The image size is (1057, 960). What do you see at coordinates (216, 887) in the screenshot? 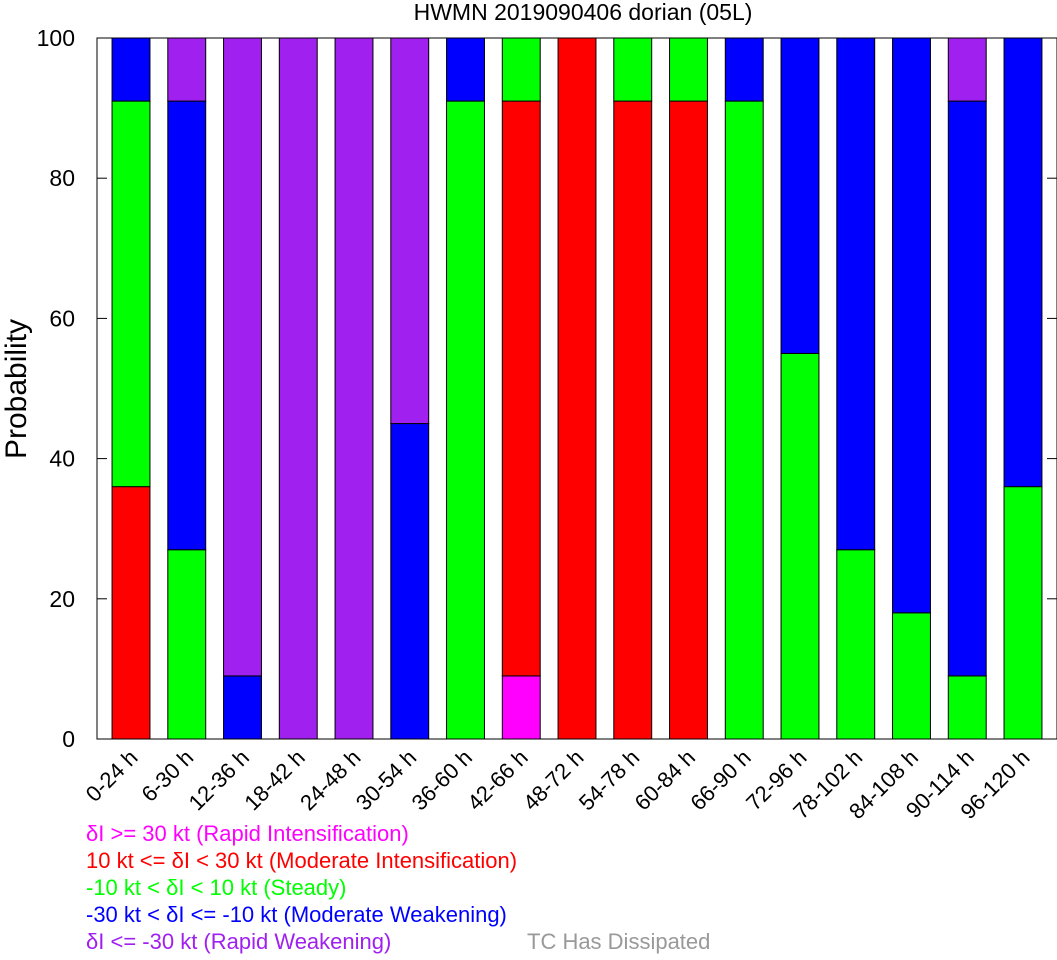
I see `legend-item-steady: -10 kt < δI < 10 kt (Steady)` at bounding box center [216, 887].